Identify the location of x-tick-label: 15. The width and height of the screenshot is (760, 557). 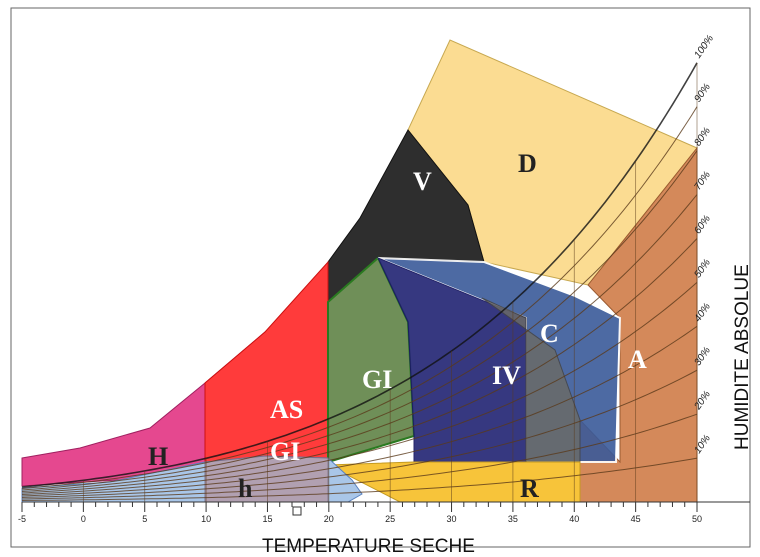
(267, 519).